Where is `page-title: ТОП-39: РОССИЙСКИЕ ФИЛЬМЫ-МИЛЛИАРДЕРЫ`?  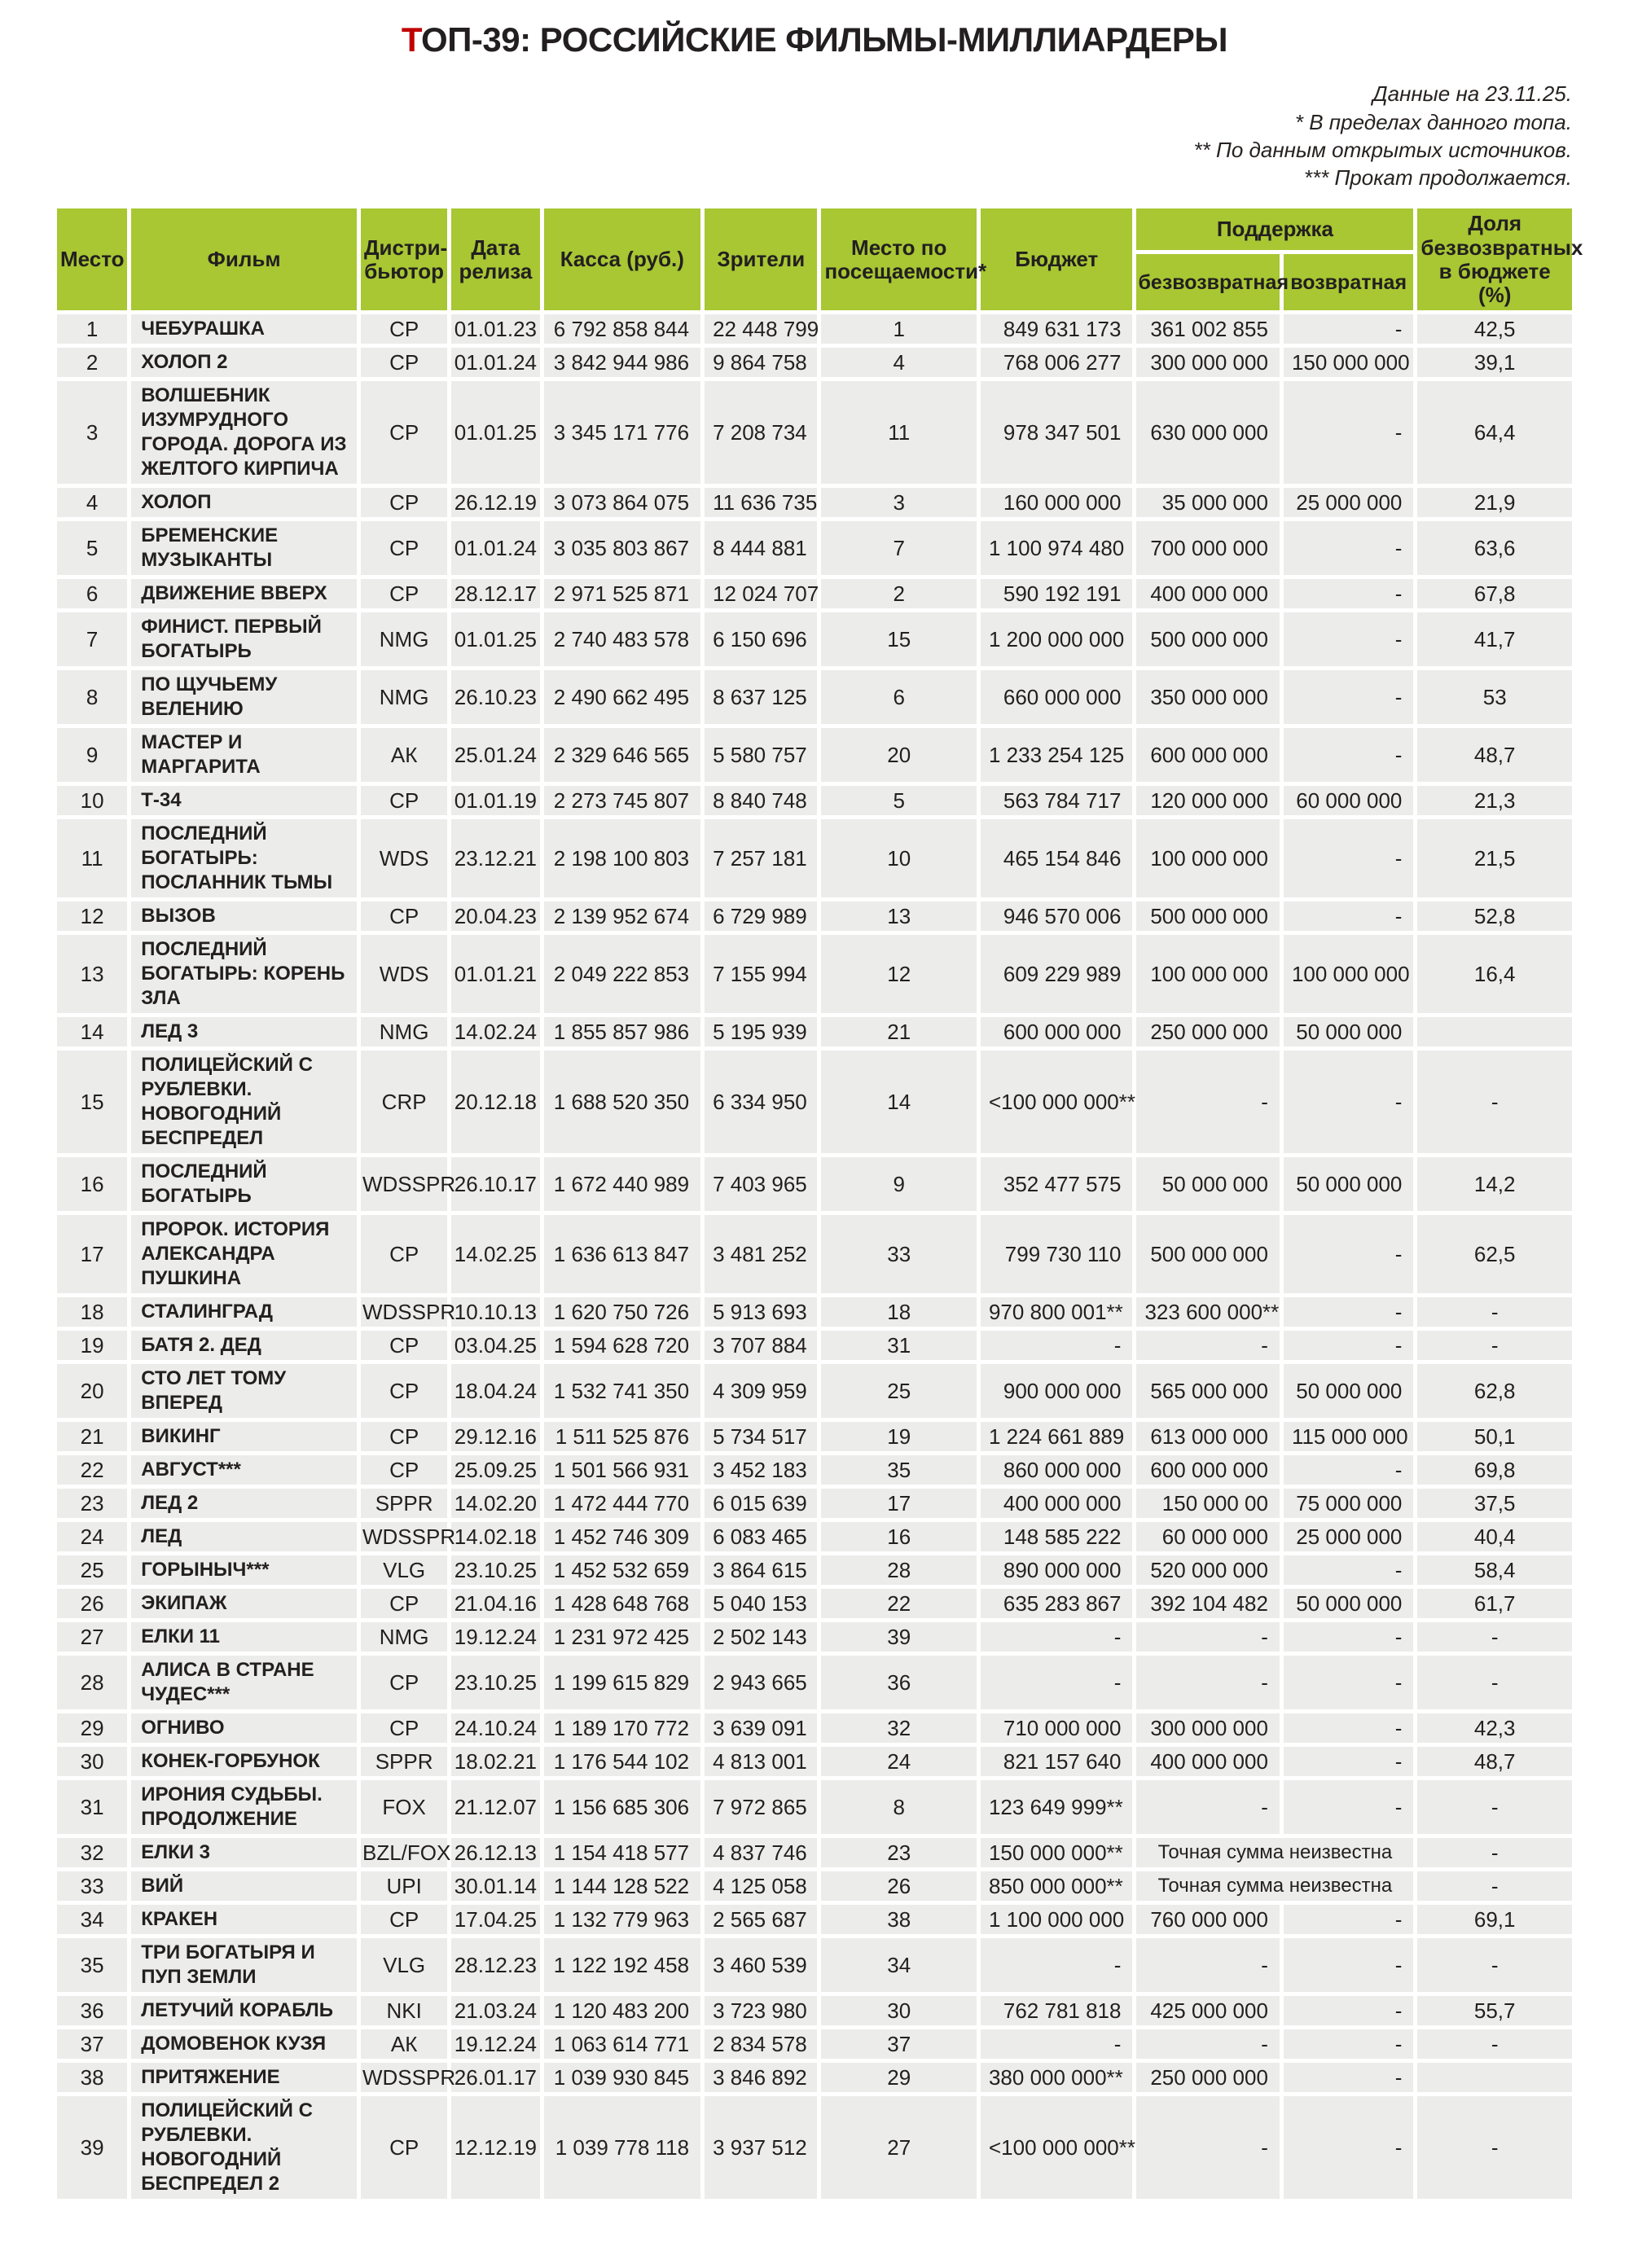 page-title: ТОП-39: РОССИЙСКИЕ ФИЛЬМЫ-МИЛЛИАРДЕРЫ is located at coordinates (814, 30).